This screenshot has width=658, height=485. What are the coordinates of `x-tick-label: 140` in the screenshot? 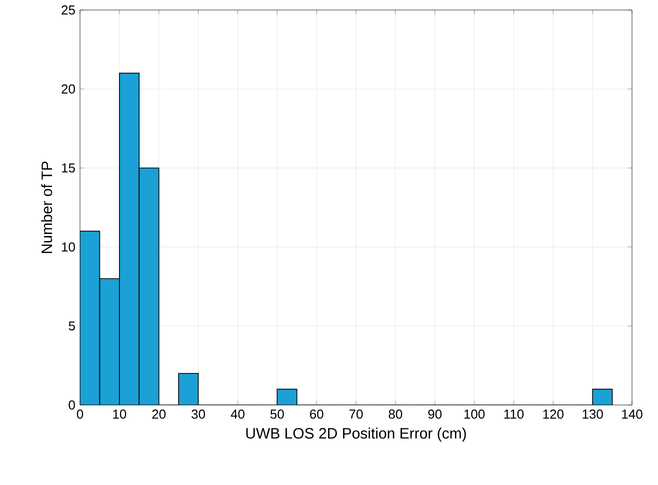 It's located at (632, 414).